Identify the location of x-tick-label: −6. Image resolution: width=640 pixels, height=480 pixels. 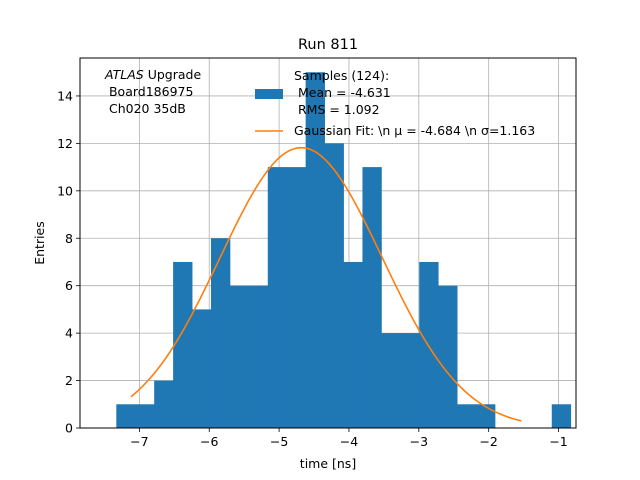
(209, 441).